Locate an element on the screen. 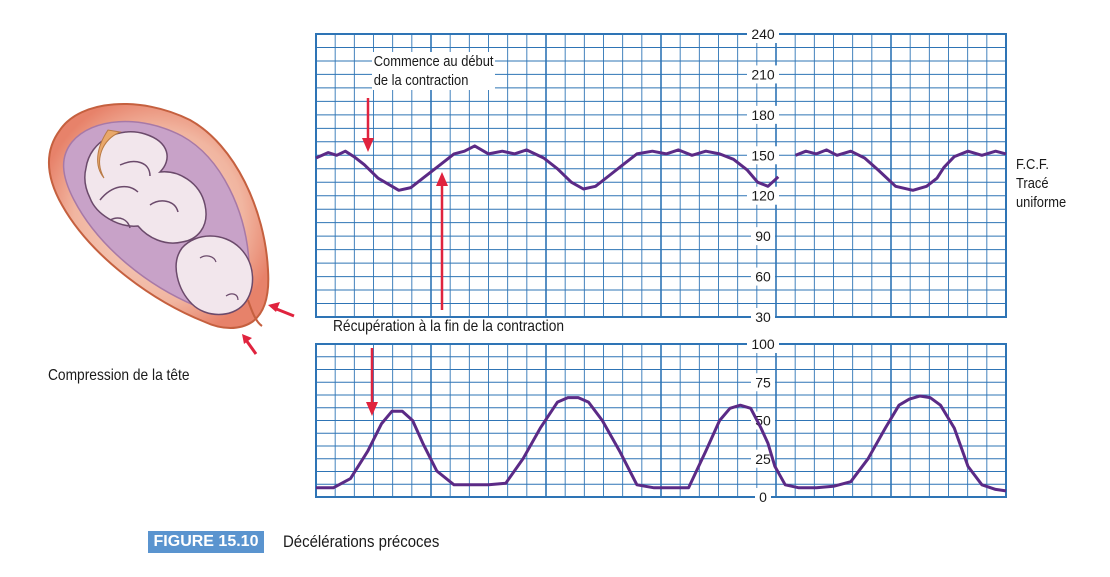  fhr-side-line-3: uniforme is located at coordinates (1041, 202).